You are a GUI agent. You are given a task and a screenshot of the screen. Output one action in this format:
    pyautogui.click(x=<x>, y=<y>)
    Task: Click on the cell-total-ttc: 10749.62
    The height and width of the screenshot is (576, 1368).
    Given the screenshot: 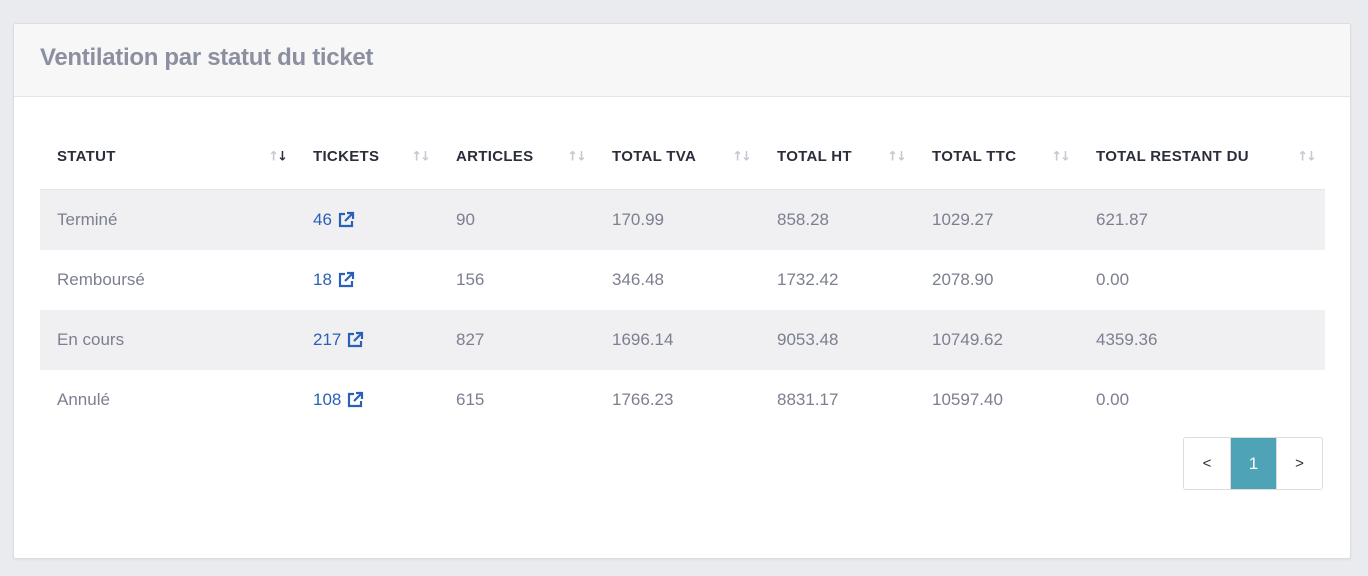 What is the action you would take?
    pyautogui.click(x=997, y=340)
    